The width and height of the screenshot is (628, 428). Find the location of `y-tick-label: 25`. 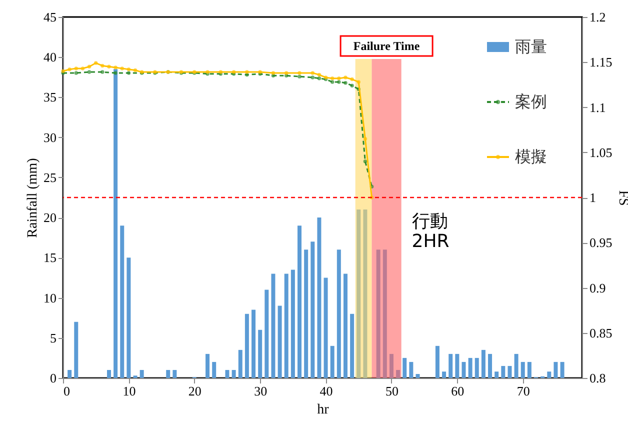

y-tick-label: 25 is located at coordinates (50, 177).